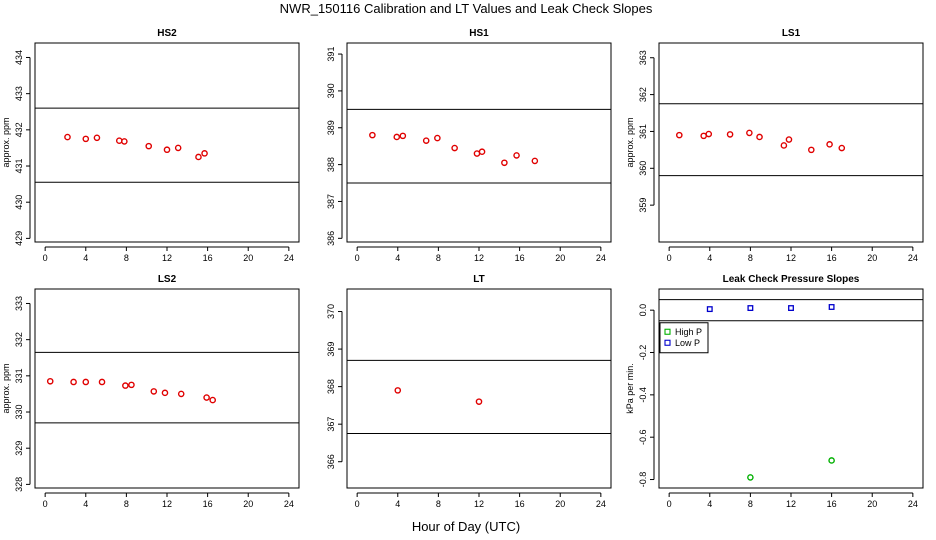 The height and width of the screenshot is (540, 936). I want to click on y-tick-label: 430, so click(19, 202).